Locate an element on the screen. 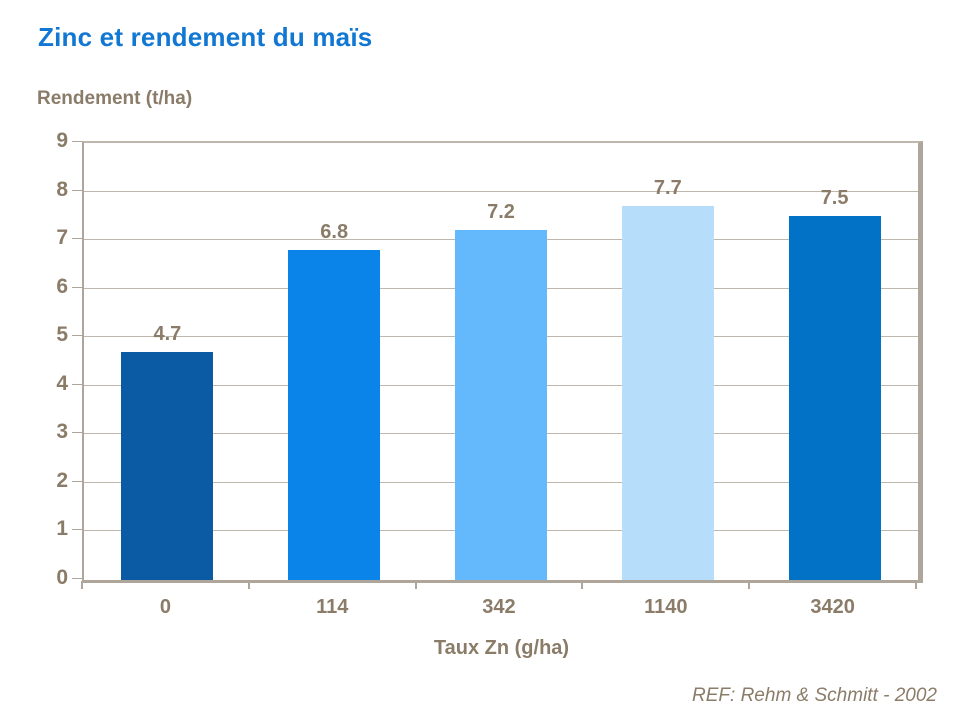 This screenshot has width=960, height=720. y-axis-tick-label: 7 is located at coordinates (62, 238).